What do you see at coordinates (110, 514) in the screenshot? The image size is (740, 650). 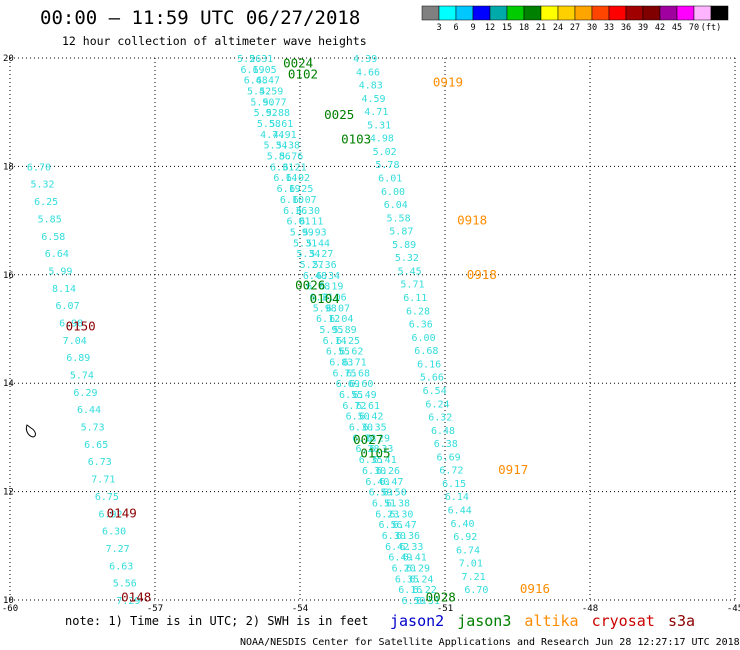 I see `wave-height-value: 6.92` at bounding box center [110, 514].